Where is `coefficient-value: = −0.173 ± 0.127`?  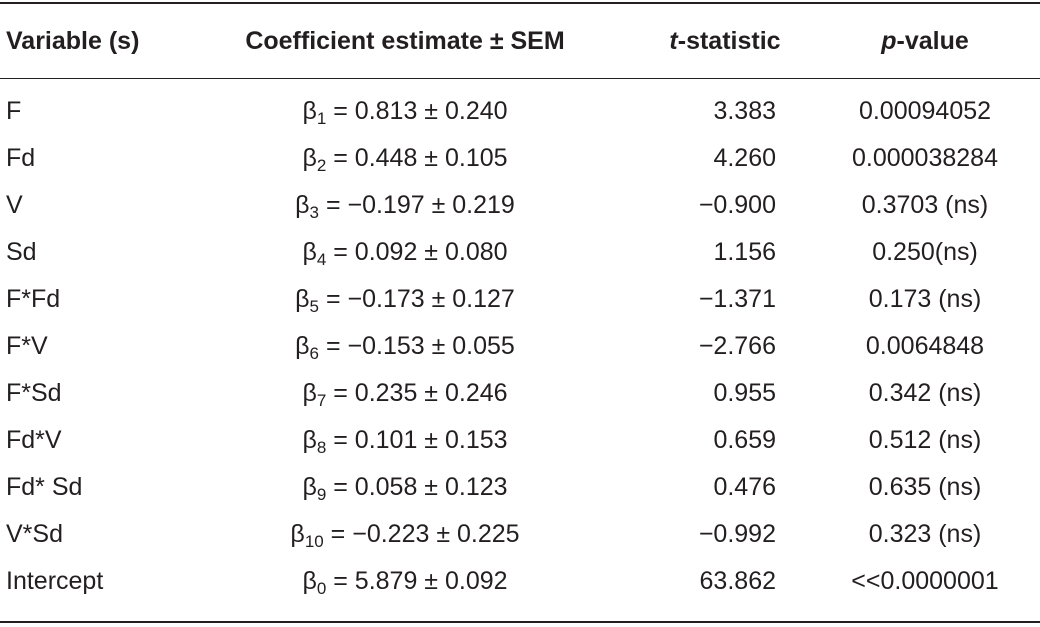 coefficient-value: = −0.173 ± 0.127 is located at coordinates (417, 299).